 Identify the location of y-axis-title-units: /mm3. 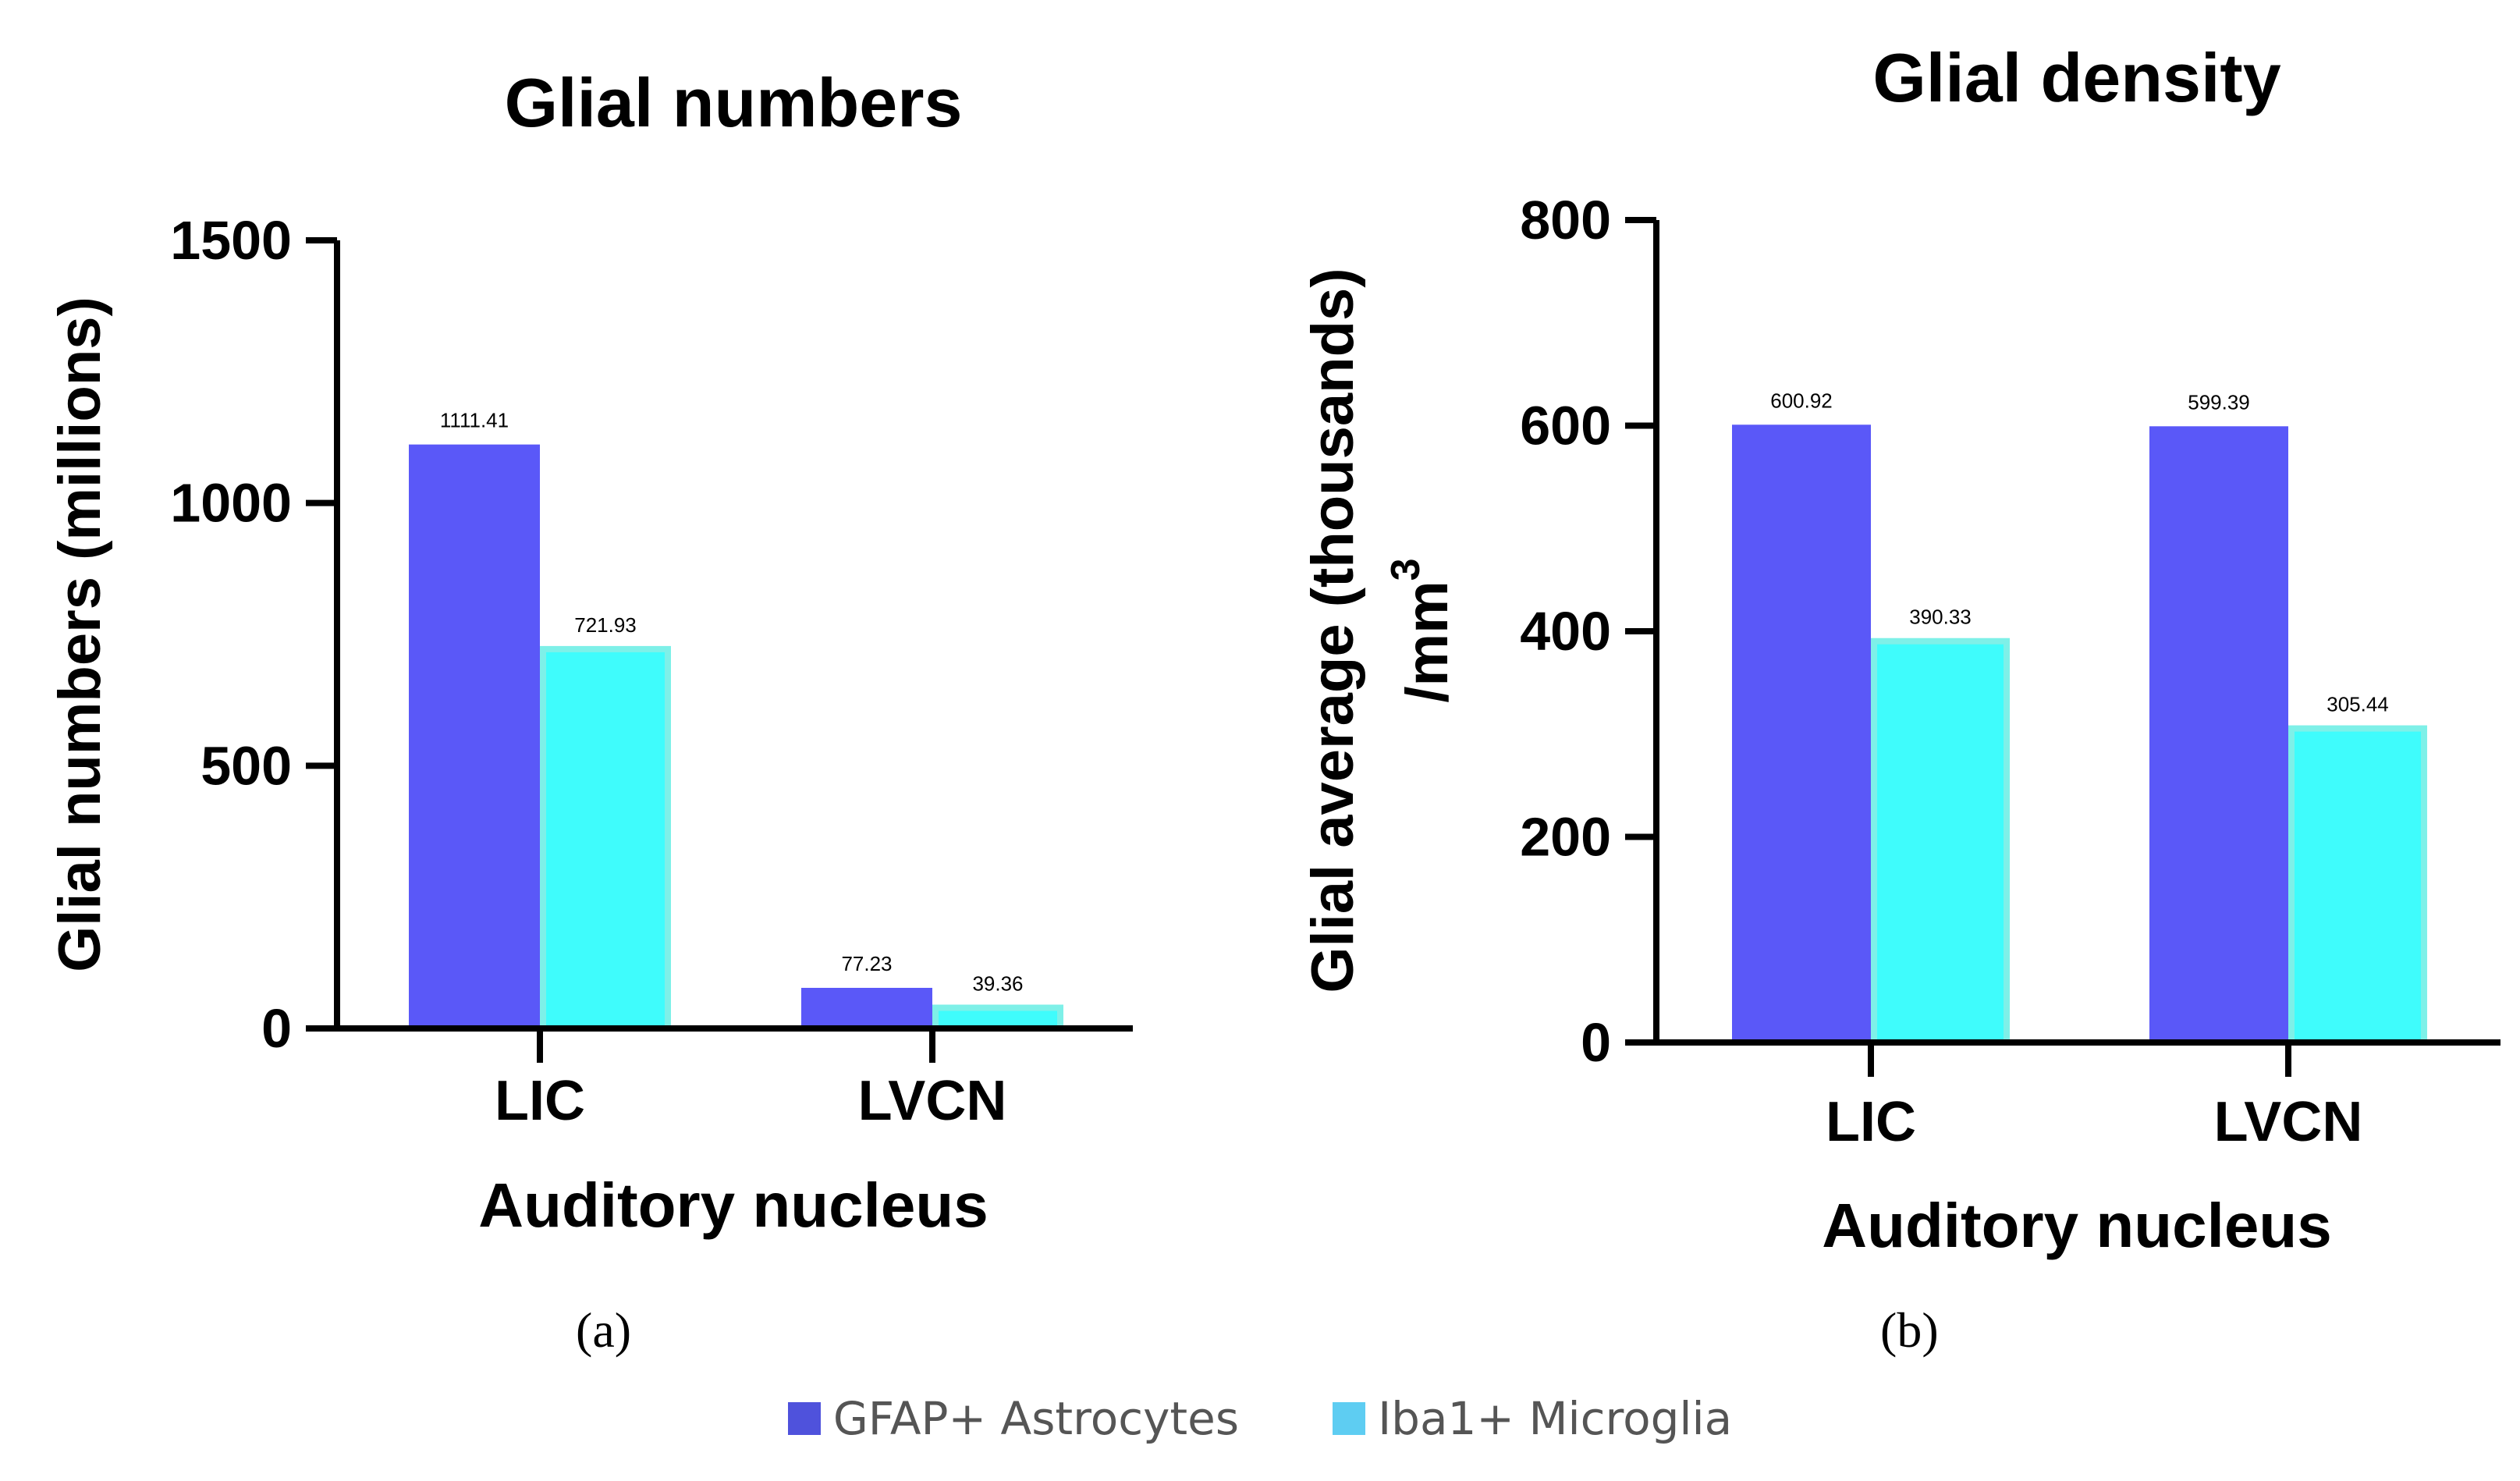
(1422, 630).